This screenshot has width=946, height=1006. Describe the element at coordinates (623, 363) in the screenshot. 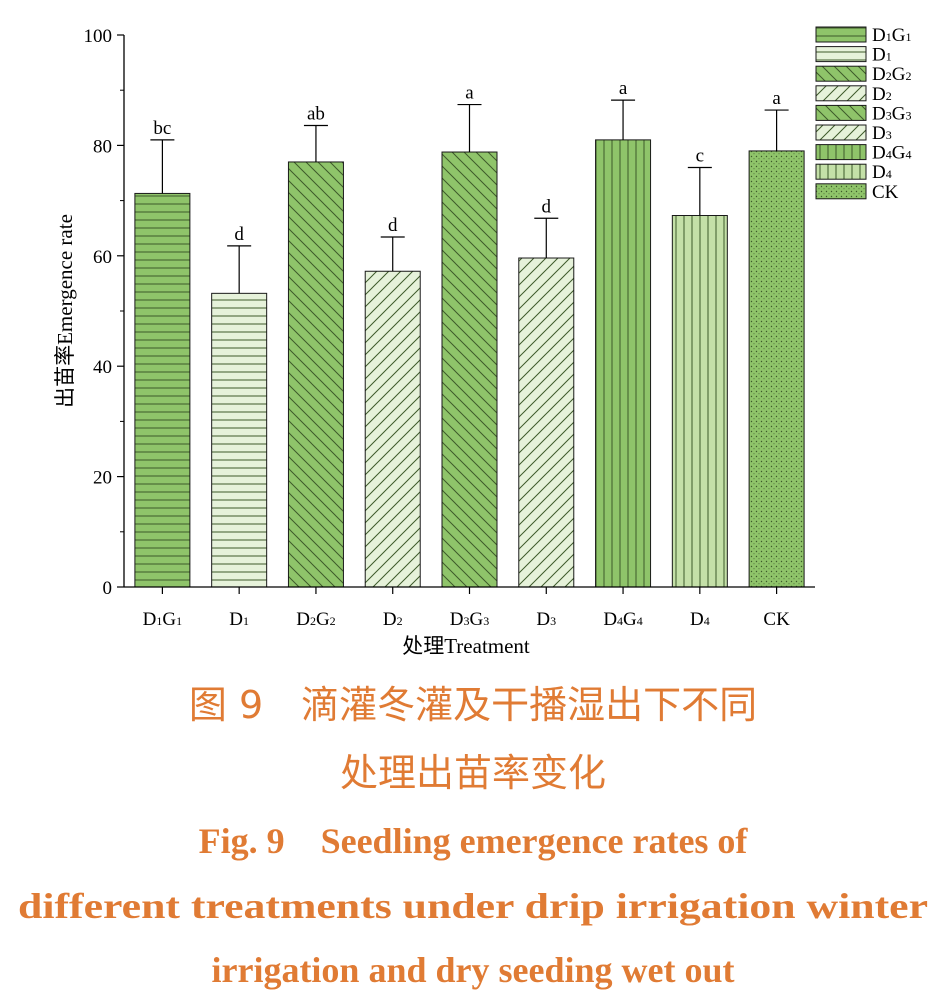

I see `bar-pattern-D4G4` at that location.